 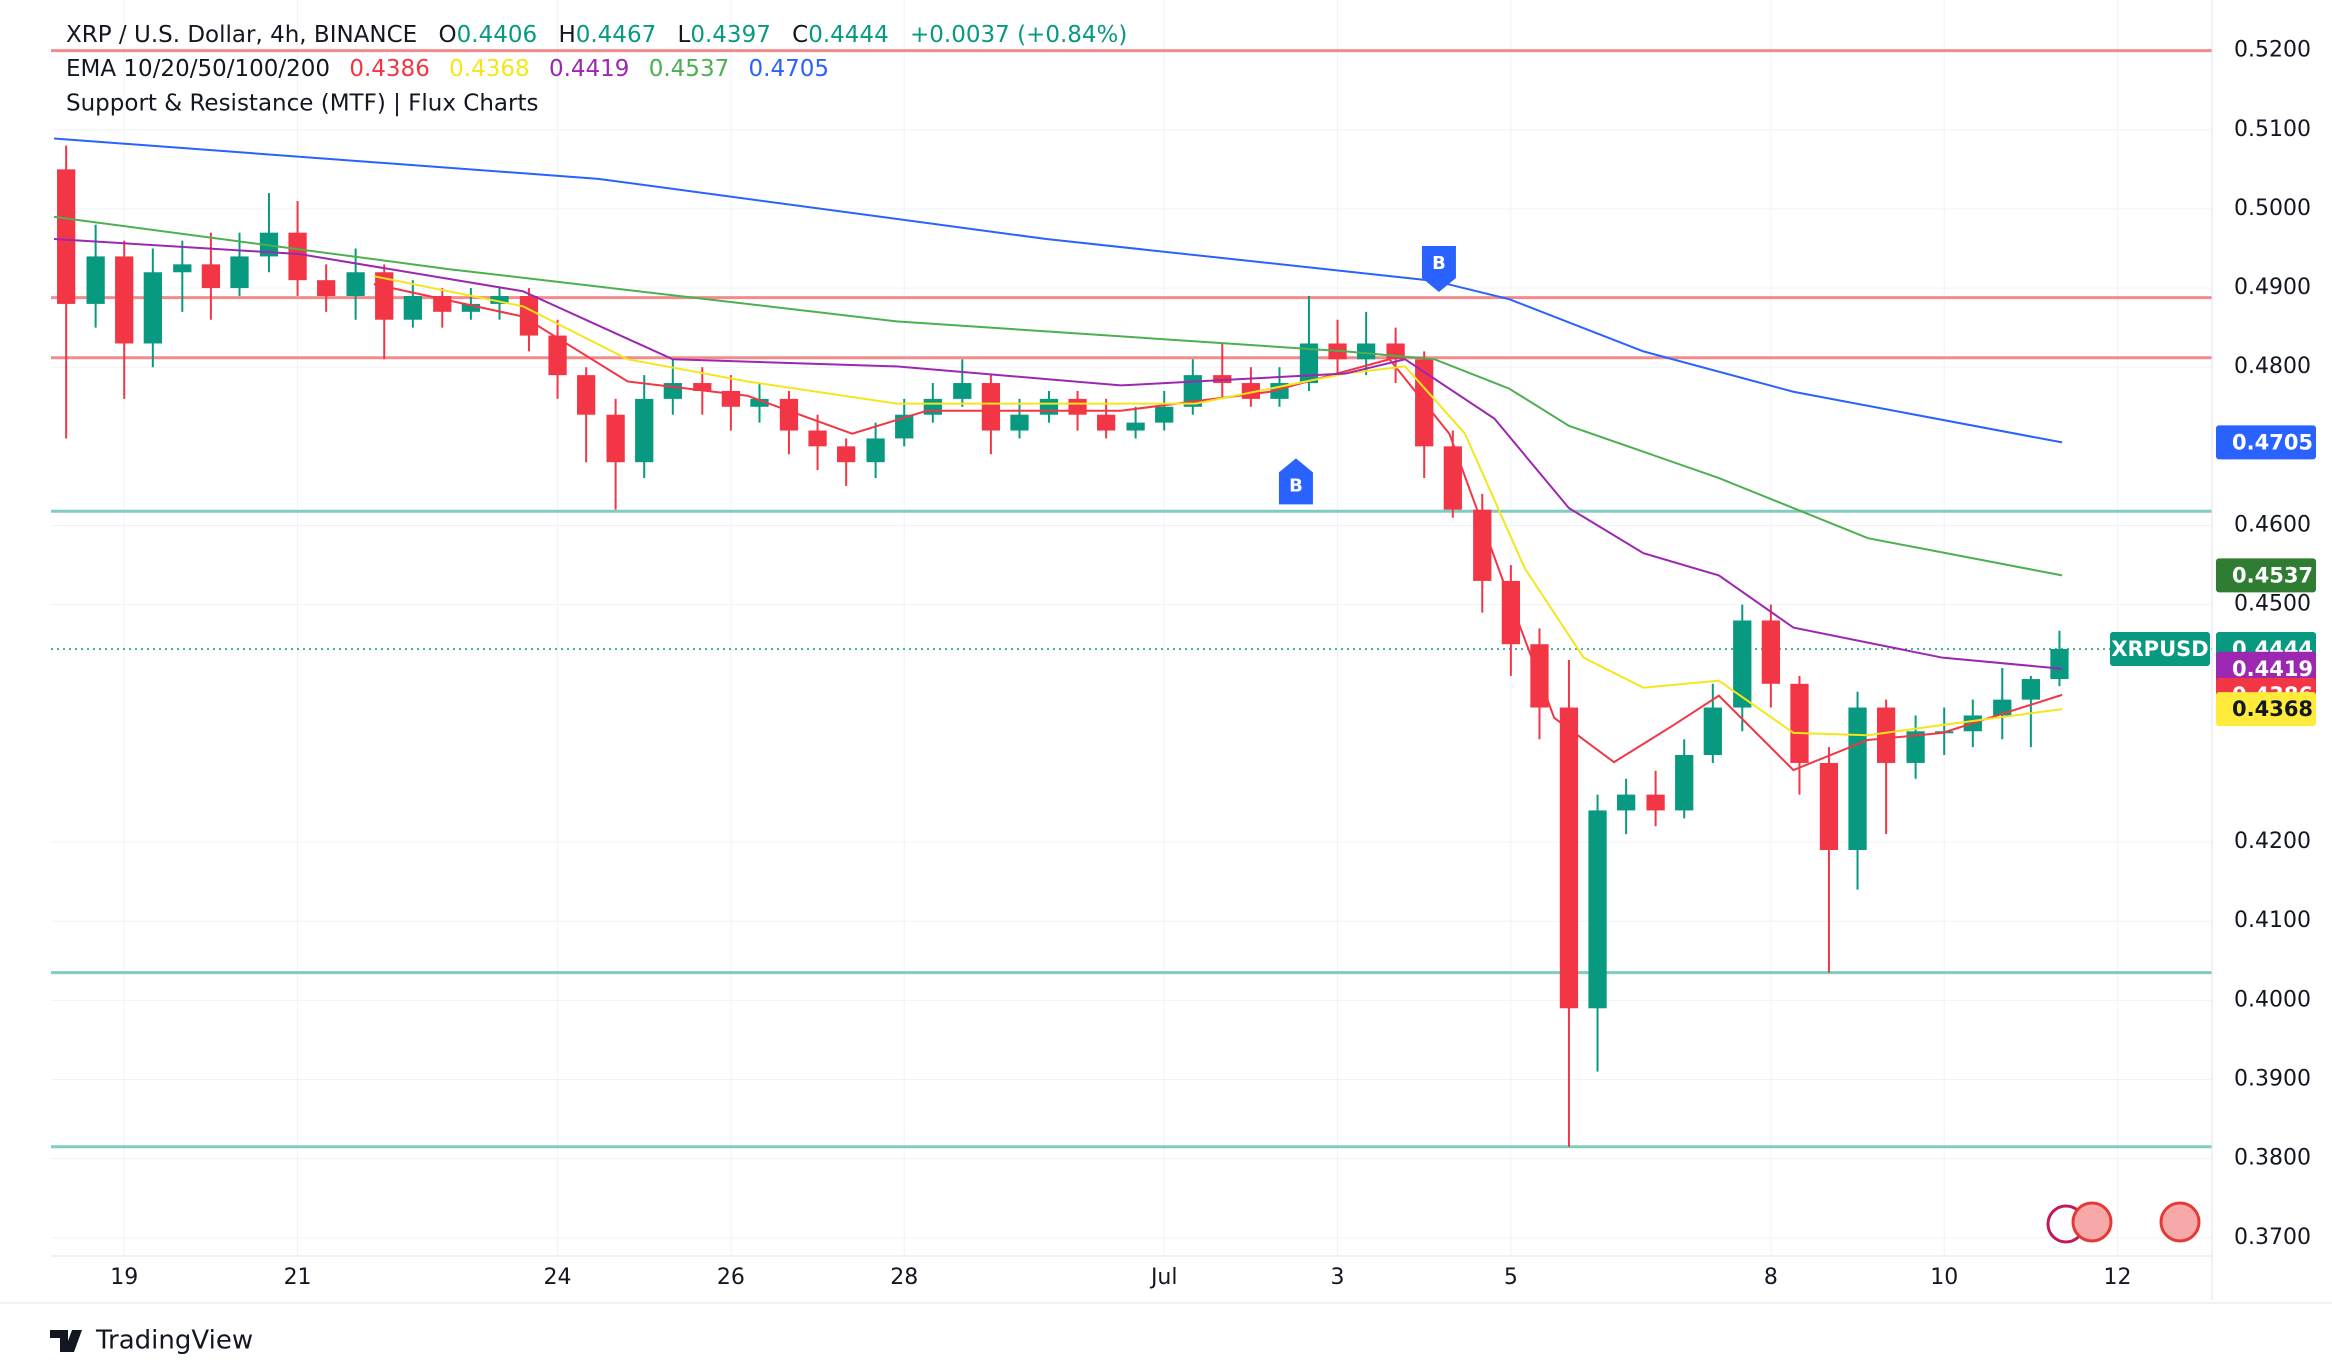 What do you see at coordinates (1771, 1277) in the screenshot?
I see `x-tick-label: 8` at bounding box center [1771, 1277].